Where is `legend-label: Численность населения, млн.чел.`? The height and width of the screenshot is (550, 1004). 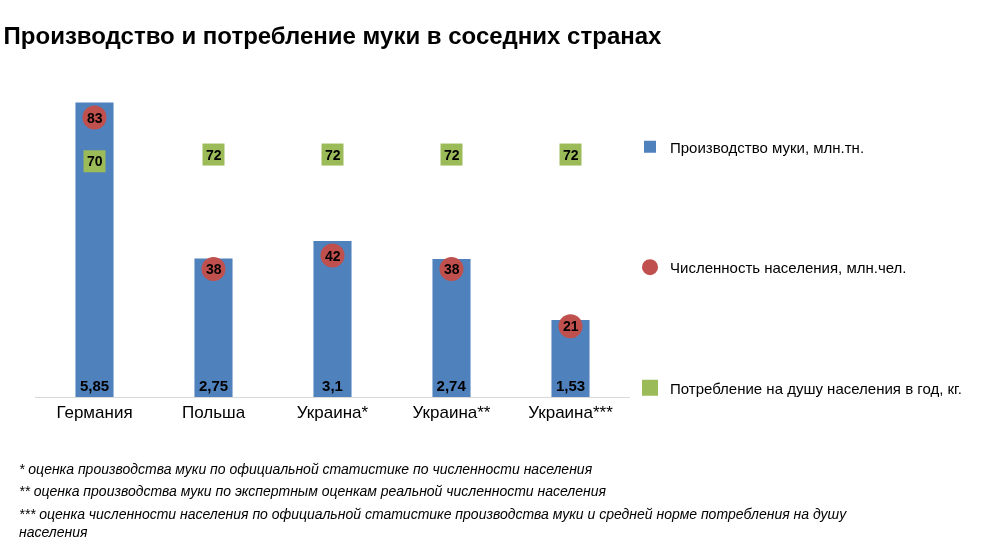 legend-label: Численность населения, млн.чел. is located at coordinates (788, 267).